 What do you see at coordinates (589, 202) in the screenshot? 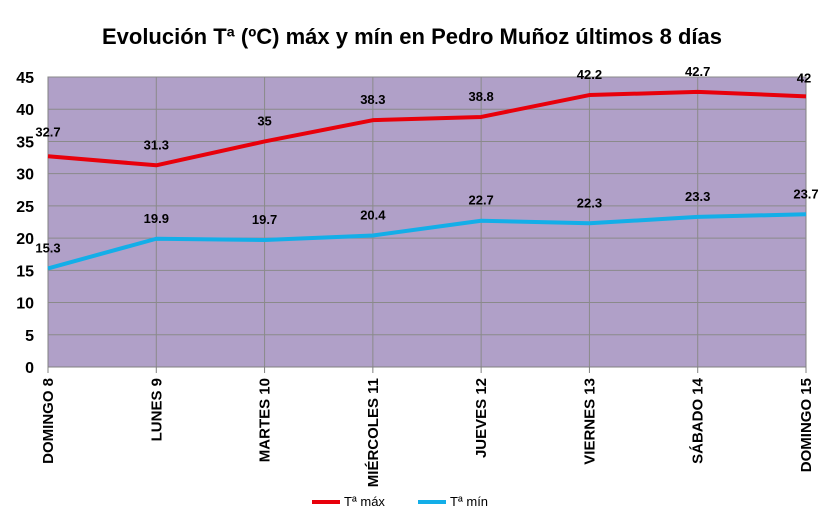
I see `data-label: 22.3` at bounding box center [589, 202].